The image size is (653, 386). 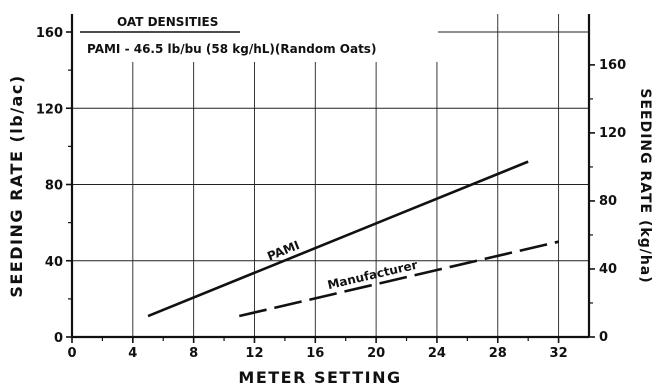 What do you see at coordinates (16, 185) in the screenshot?
I see `y-axis-title-left: SEEDING RATE (lb/ac)` at bounding box center [16, 185].